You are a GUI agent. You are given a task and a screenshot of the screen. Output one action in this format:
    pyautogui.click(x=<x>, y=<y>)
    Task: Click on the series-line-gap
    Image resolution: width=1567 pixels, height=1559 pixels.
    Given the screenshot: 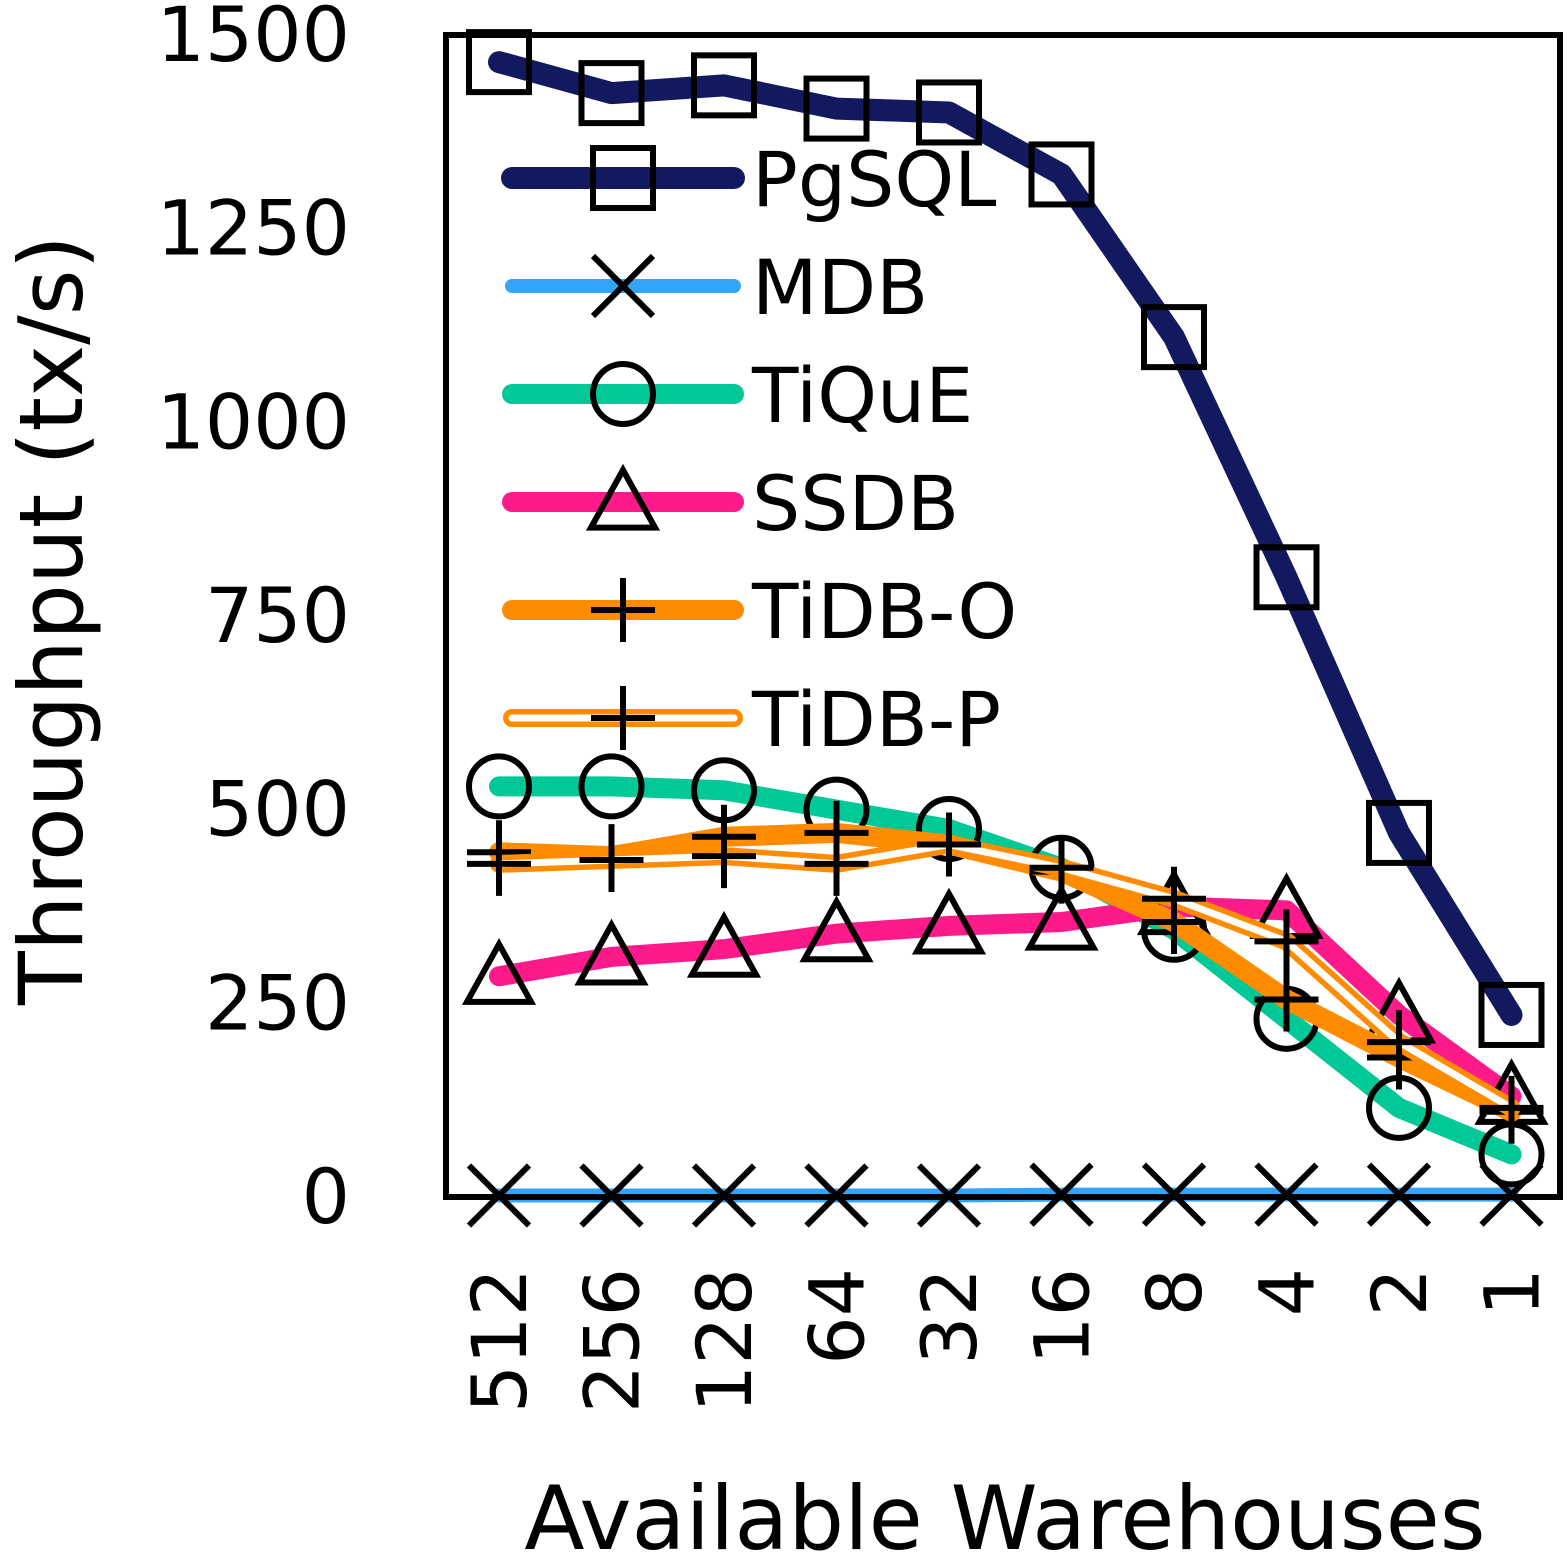 What is the action you would take?
    pyautogui.click(x=1005, y=976)
    